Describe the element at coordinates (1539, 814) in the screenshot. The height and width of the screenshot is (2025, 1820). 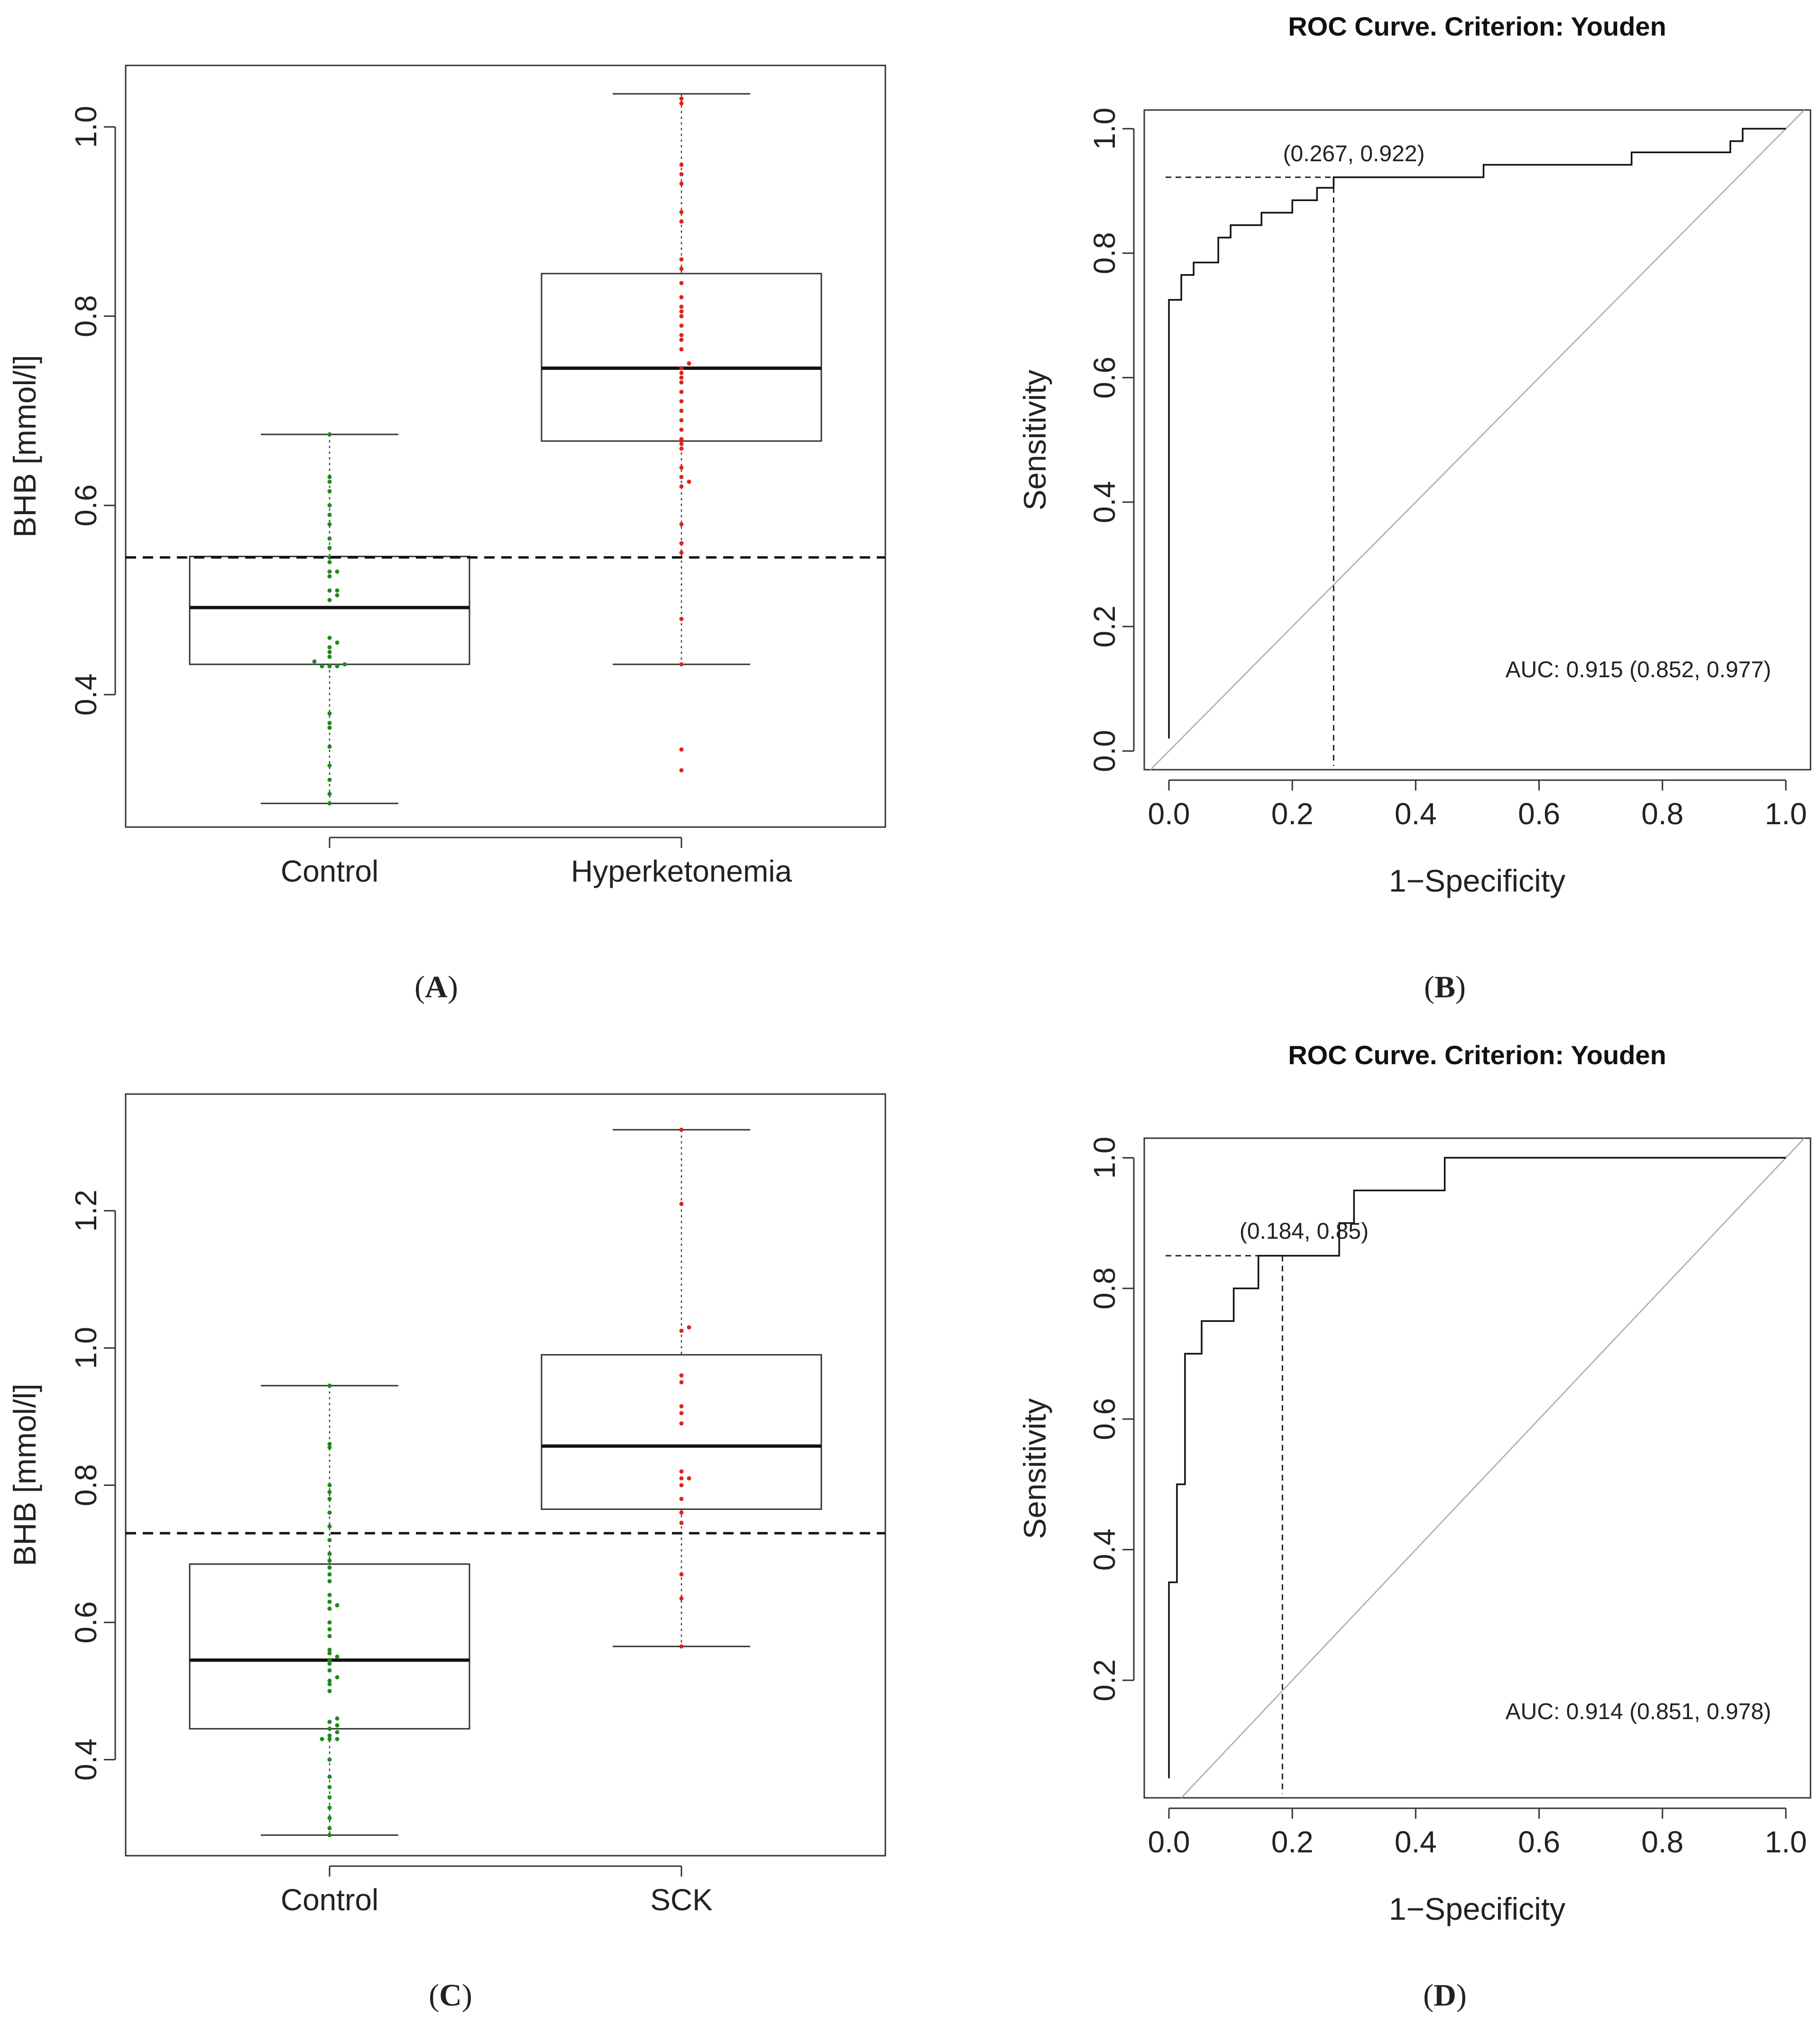
I see `panel-b-x-tick-label: 0.6` at that location.